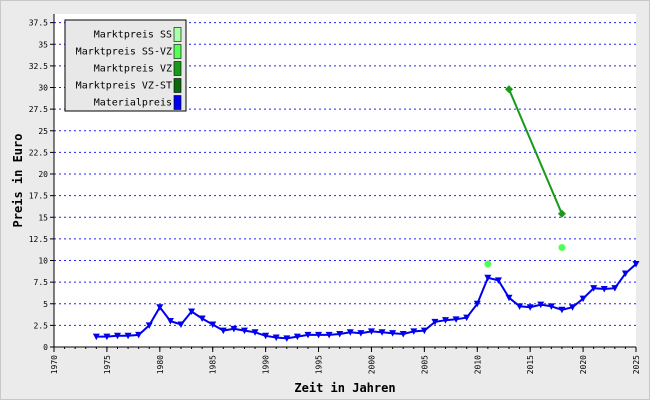 The height and width of the screenshot is (400, 650). What do you see at coordinates (41, 325) in the screenshot?
I see `y-tick-label: 2.5` at bounding box center [41, 325].